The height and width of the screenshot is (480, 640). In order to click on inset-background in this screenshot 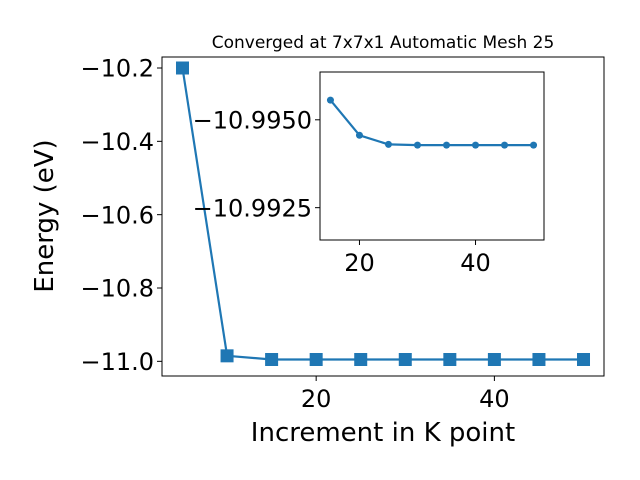, I will do `click(432, 156)`.